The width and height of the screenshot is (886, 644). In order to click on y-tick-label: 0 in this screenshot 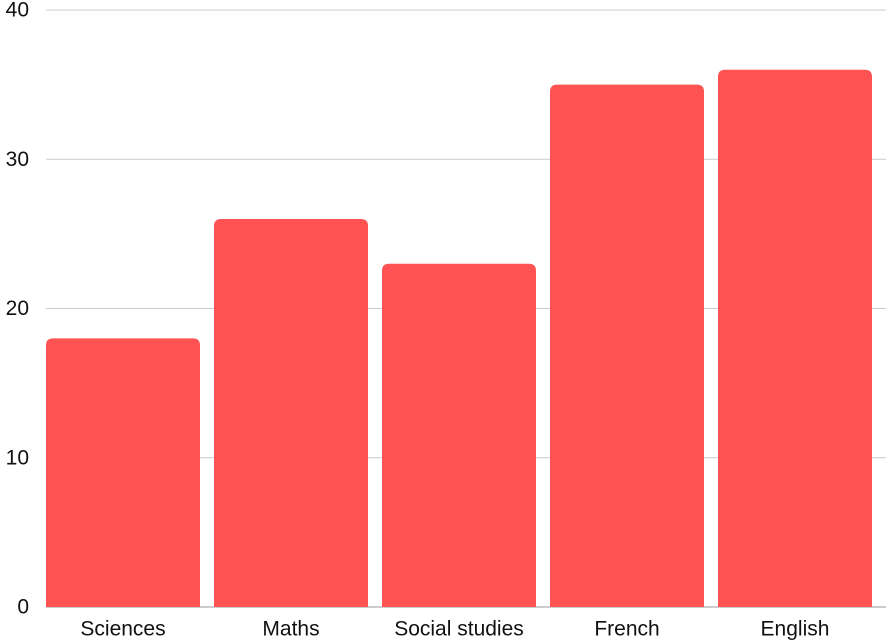, I will do `click(23, 607)`.